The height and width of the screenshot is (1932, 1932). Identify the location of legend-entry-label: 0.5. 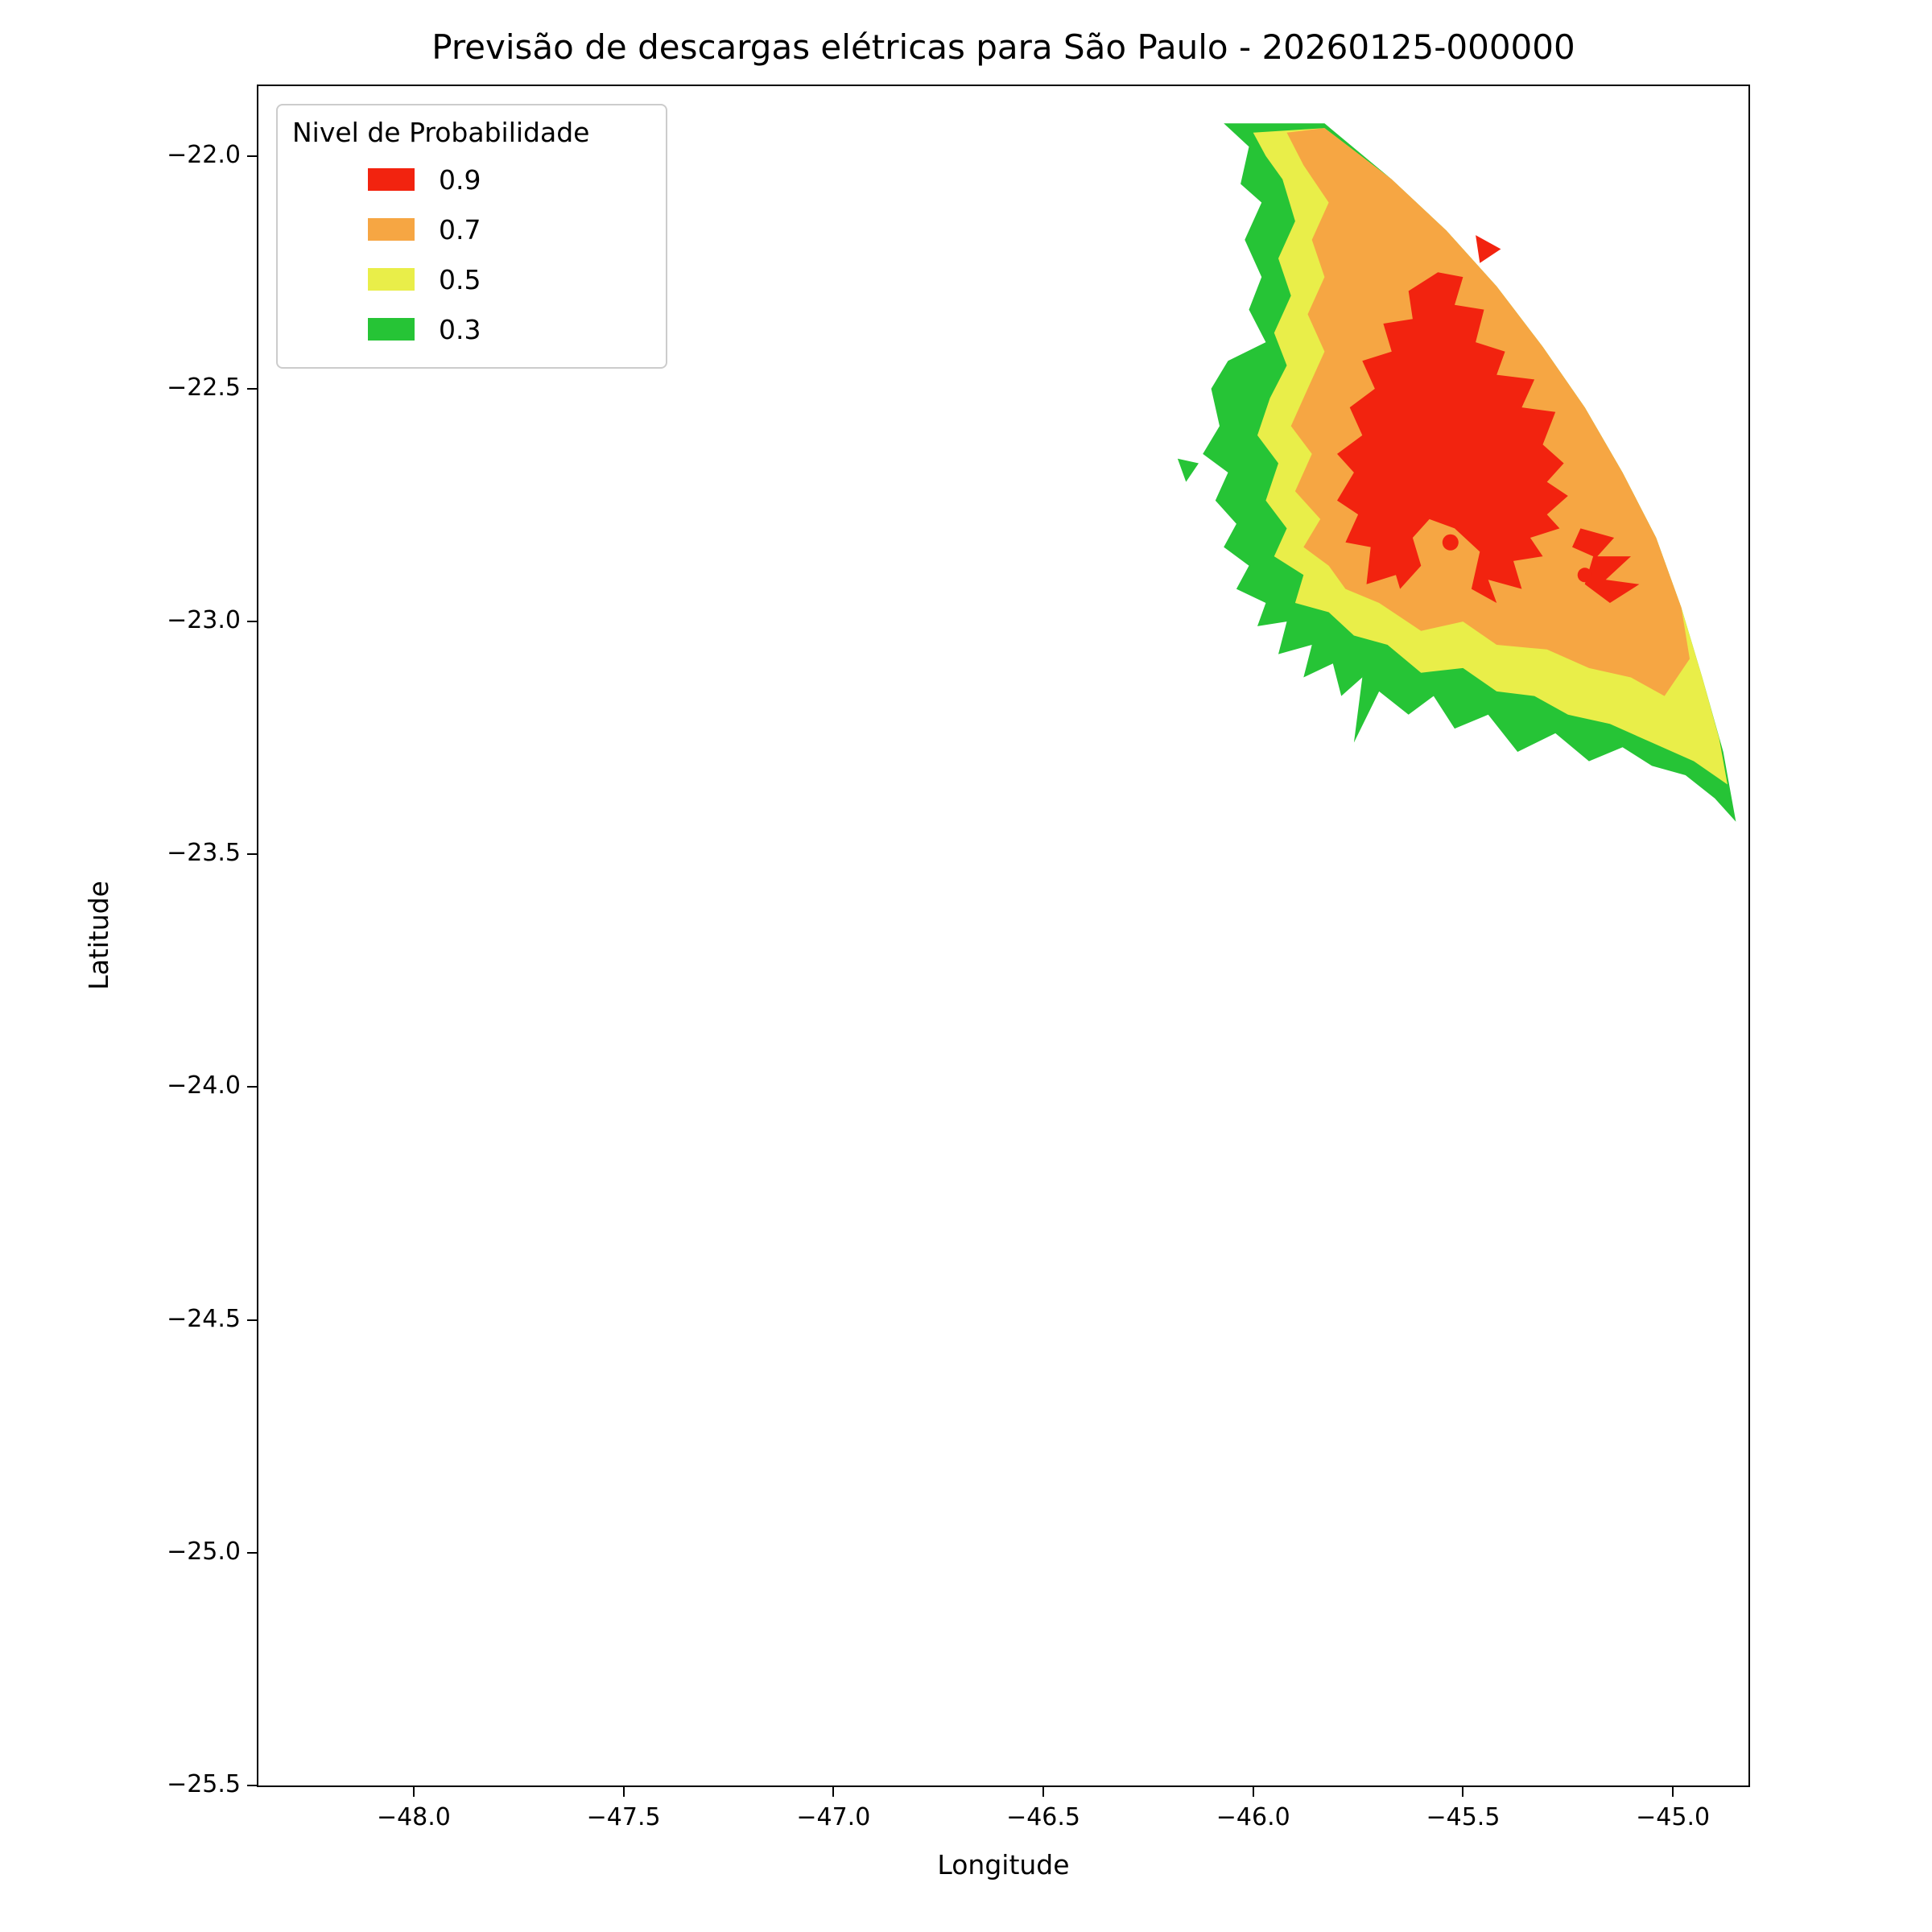
(460, 279).